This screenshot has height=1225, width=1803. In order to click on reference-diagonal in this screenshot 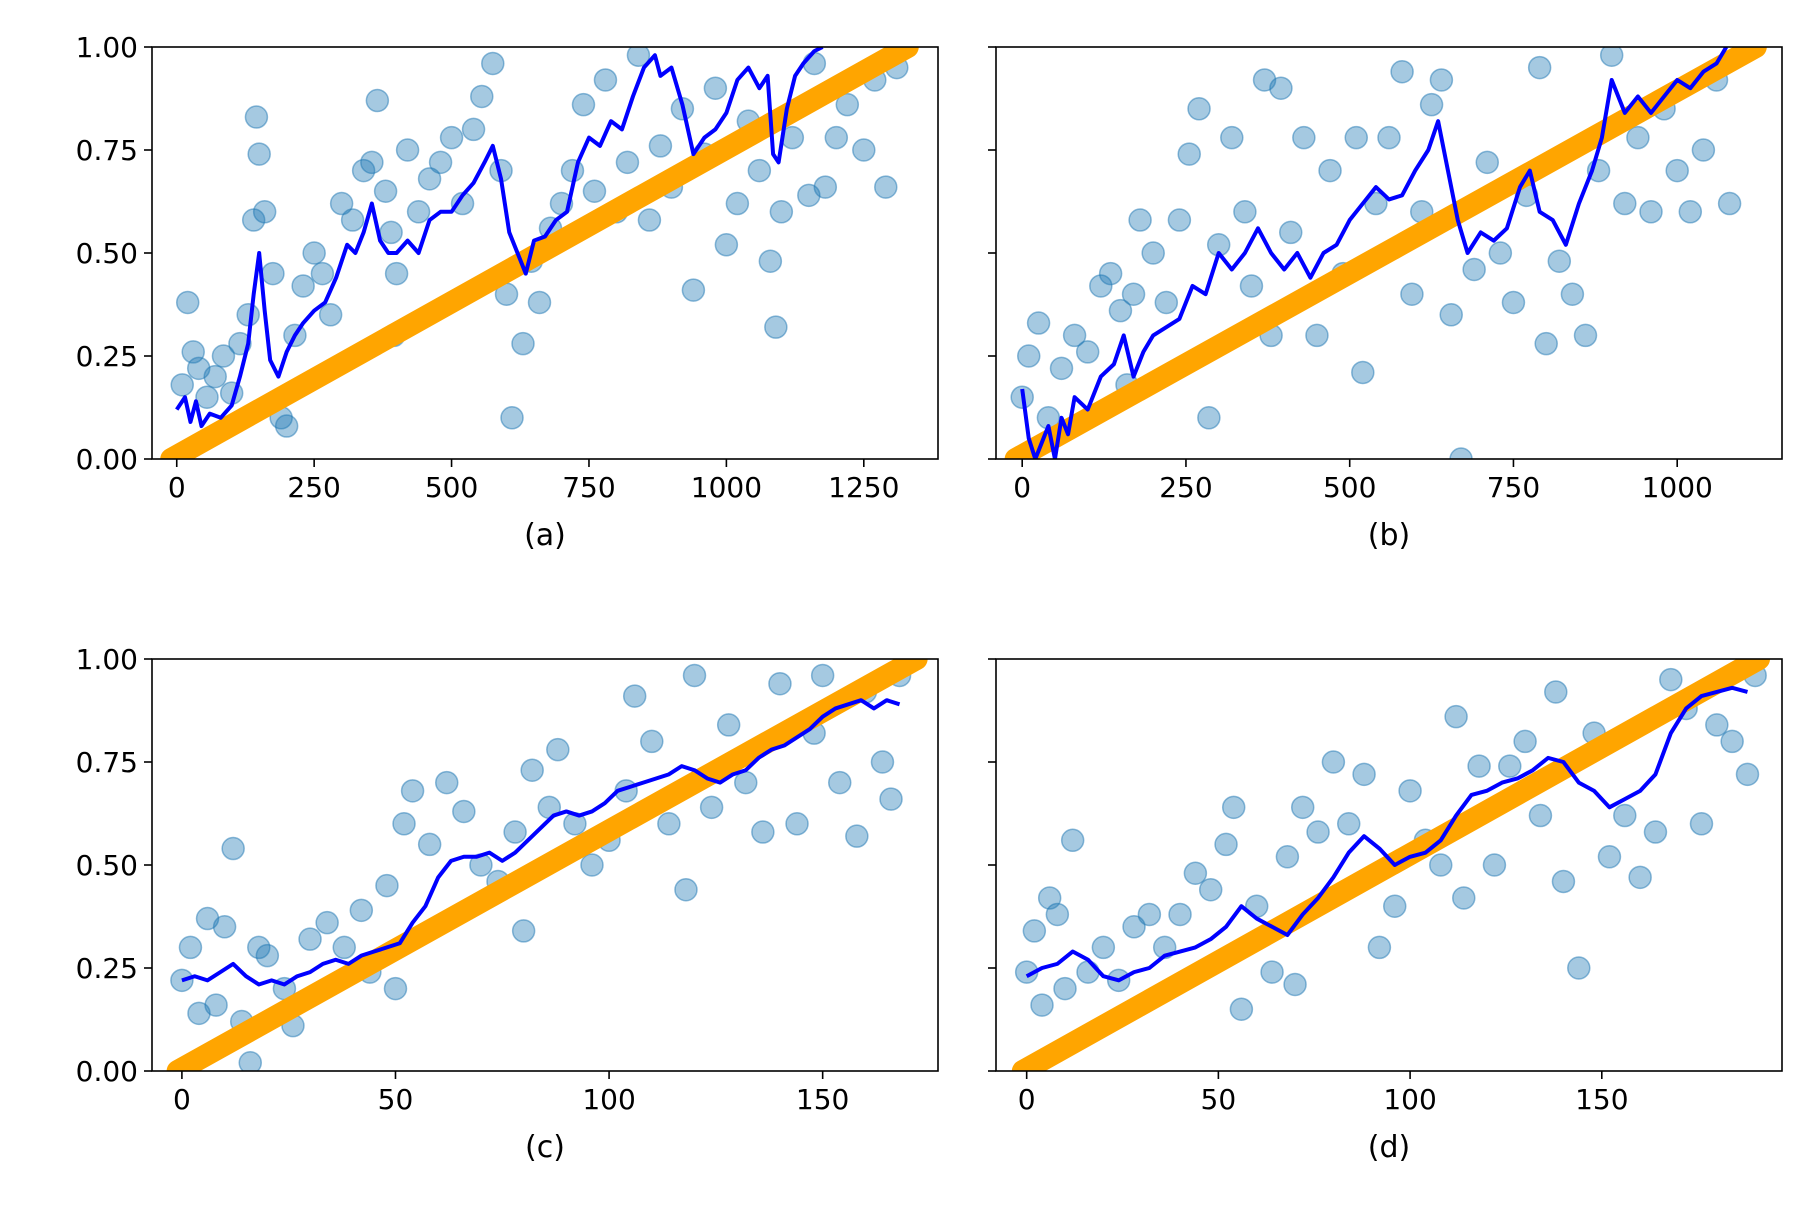, I will do `click(547, 865)`.